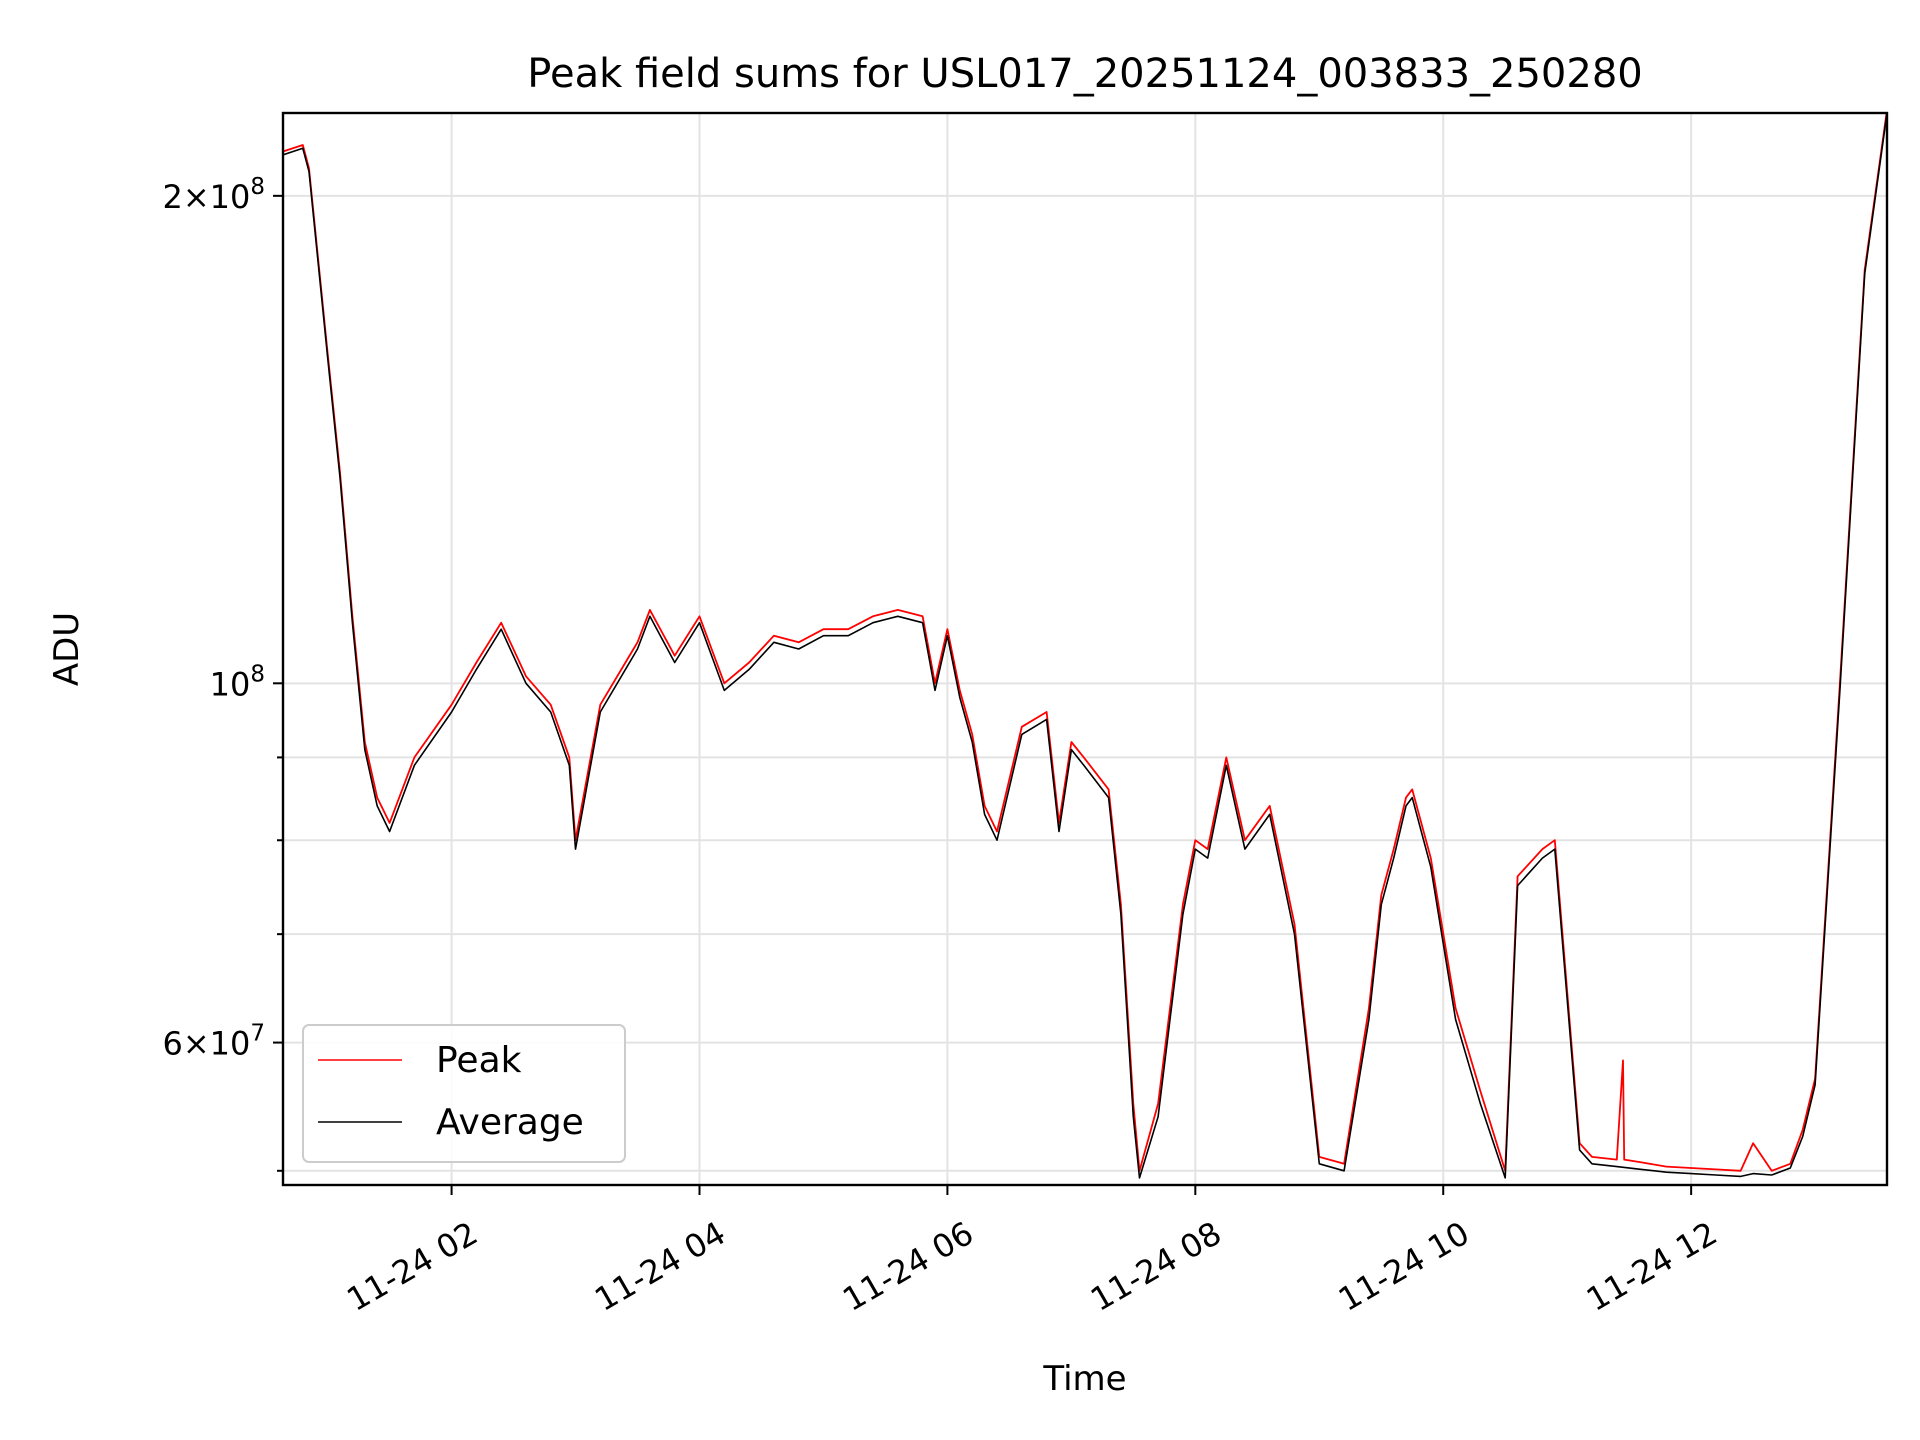 This screenshot has width=1920, height=1440. What do you see at coordinates (206, 1044) in the screenshot?
I see `y-tick-base: 6×10` at bounding box center [206, 1044].